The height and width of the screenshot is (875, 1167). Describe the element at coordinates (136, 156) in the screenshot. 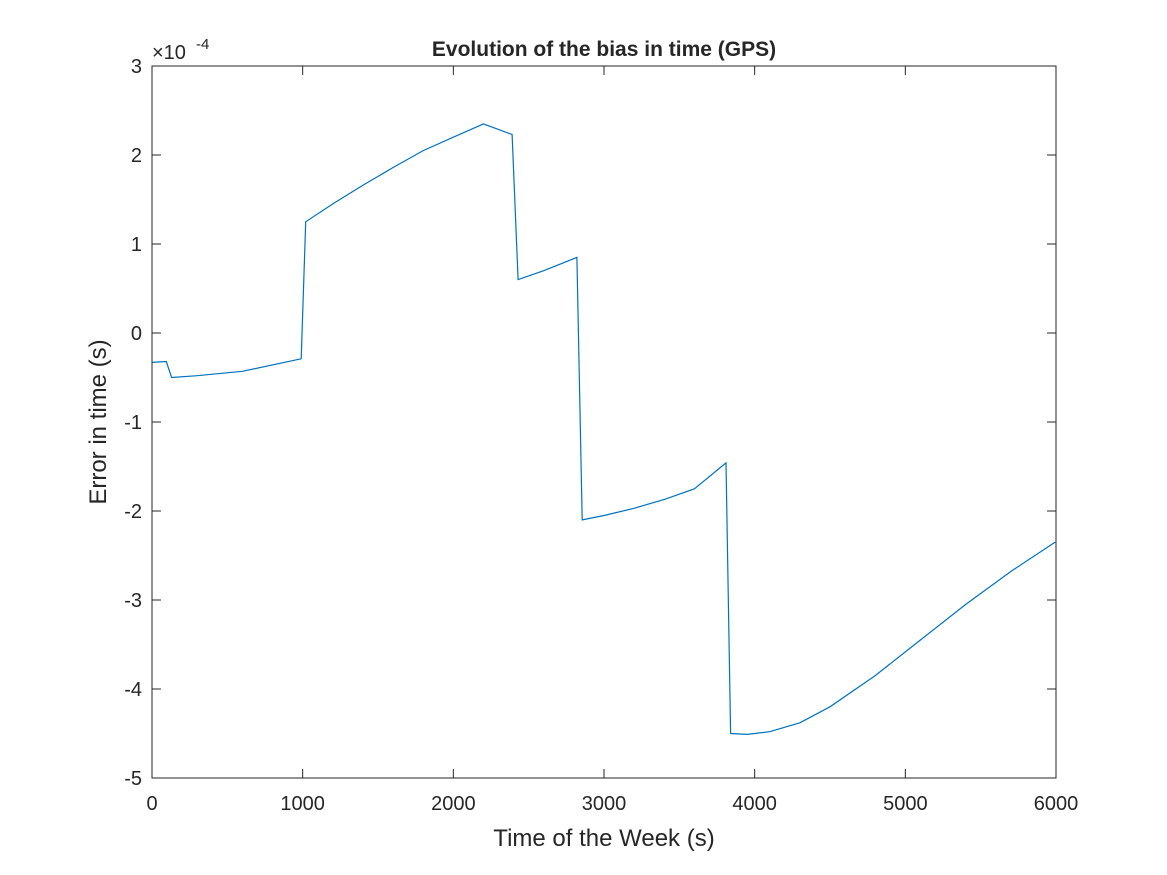

I see `y-tick-label: 2` at that location.